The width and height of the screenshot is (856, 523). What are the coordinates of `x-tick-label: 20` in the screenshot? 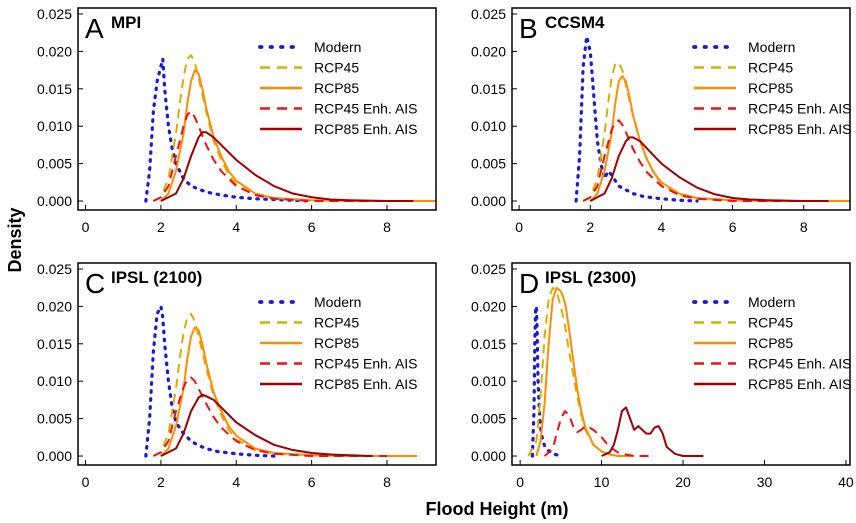 It's located at (683, 482).